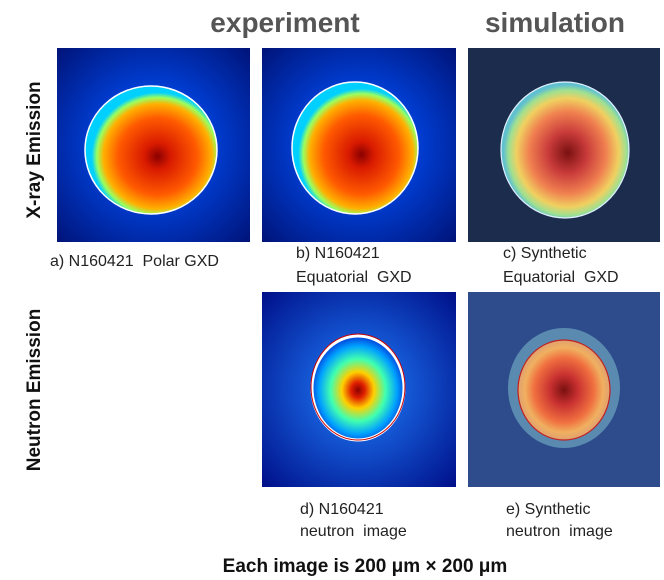 This screenshot has height=580, width=664. I want to click on footer: Each image is 200 μm × 200 μm, so click(365, 566).